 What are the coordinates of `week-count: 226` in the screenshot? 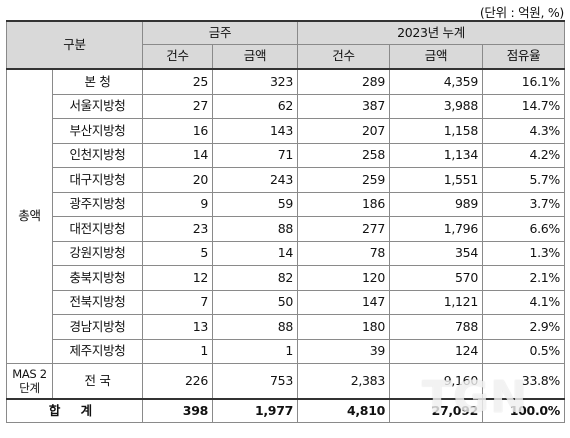 It's located at (177, 381).